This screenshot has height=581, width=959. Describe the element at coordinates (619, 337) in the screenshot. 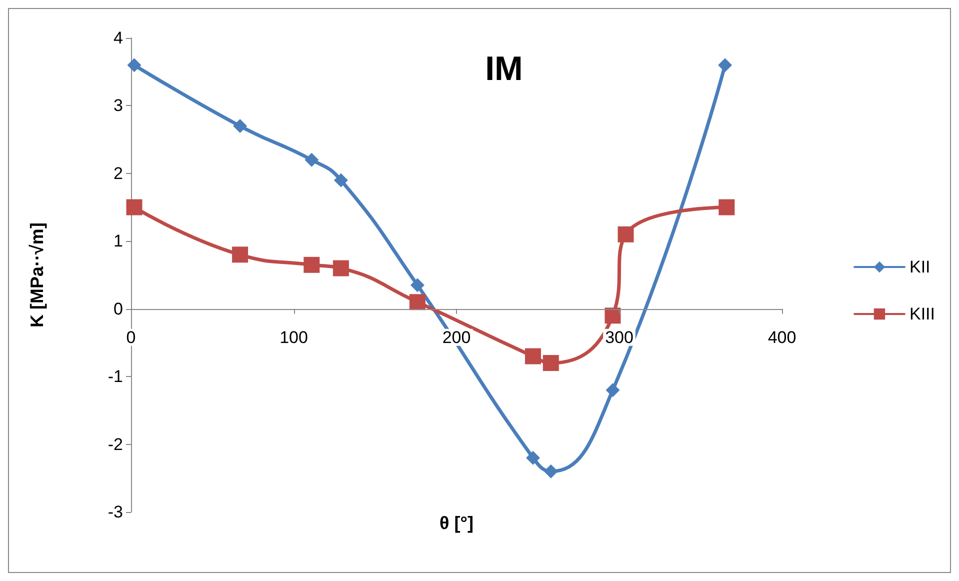

I see `x-tick-label: 300` at that location.